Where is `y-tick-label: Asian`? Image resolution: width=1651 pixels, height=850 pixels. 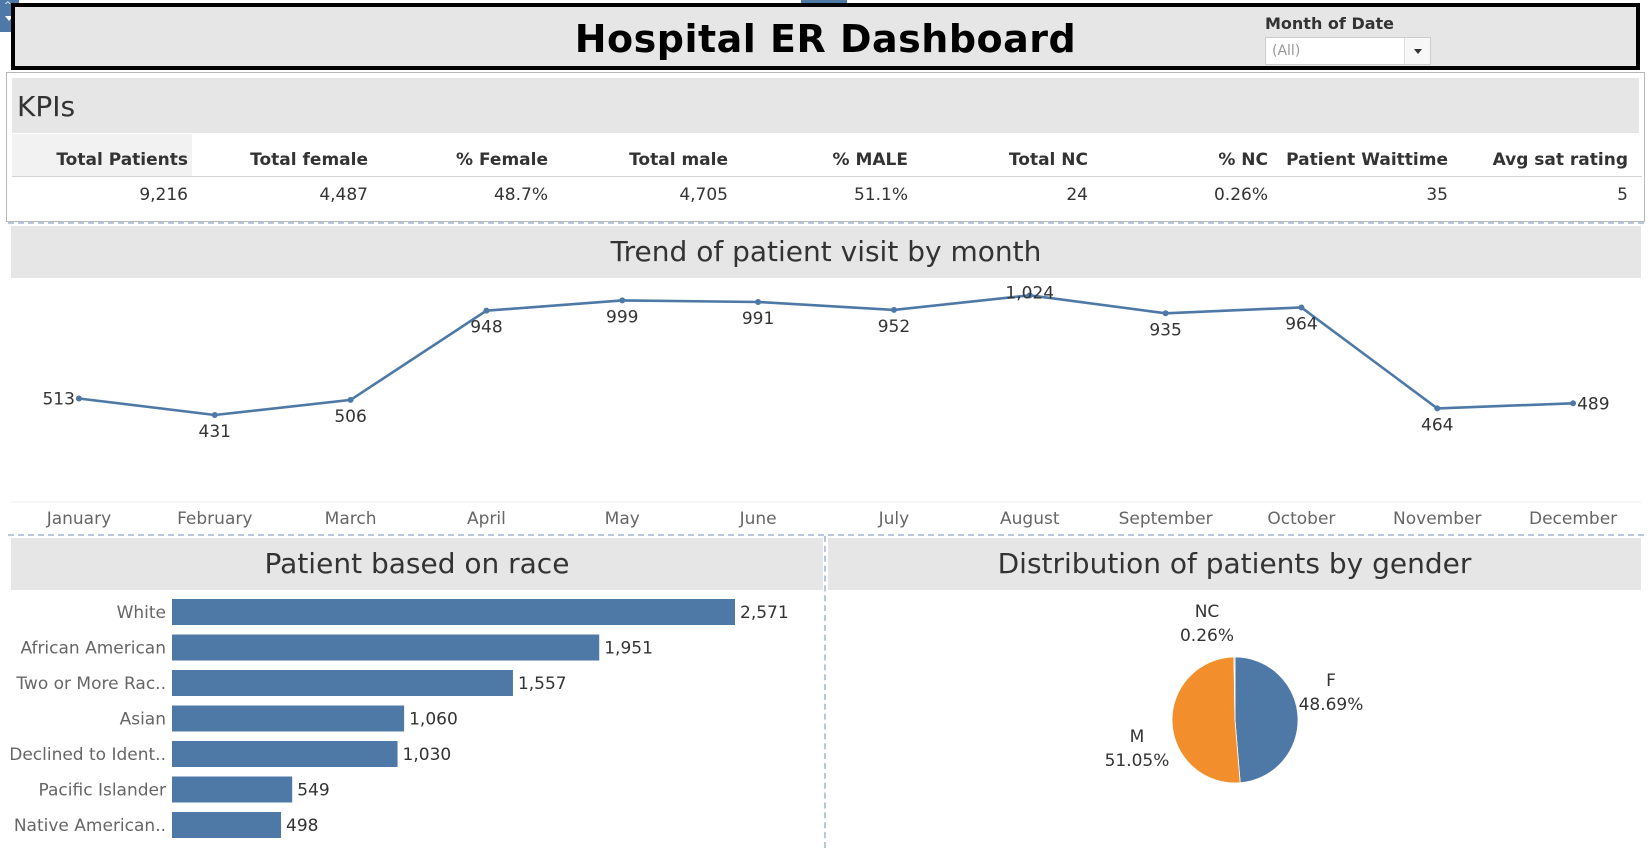
y-tick-label: Asian is located at coordinates (143, 720).